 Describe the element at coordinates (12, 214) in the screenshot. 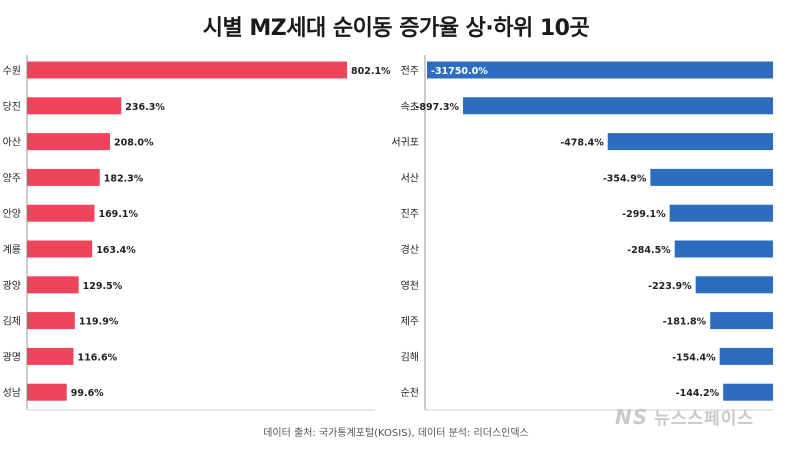

I see `increase-category-label: 안양` at that location.